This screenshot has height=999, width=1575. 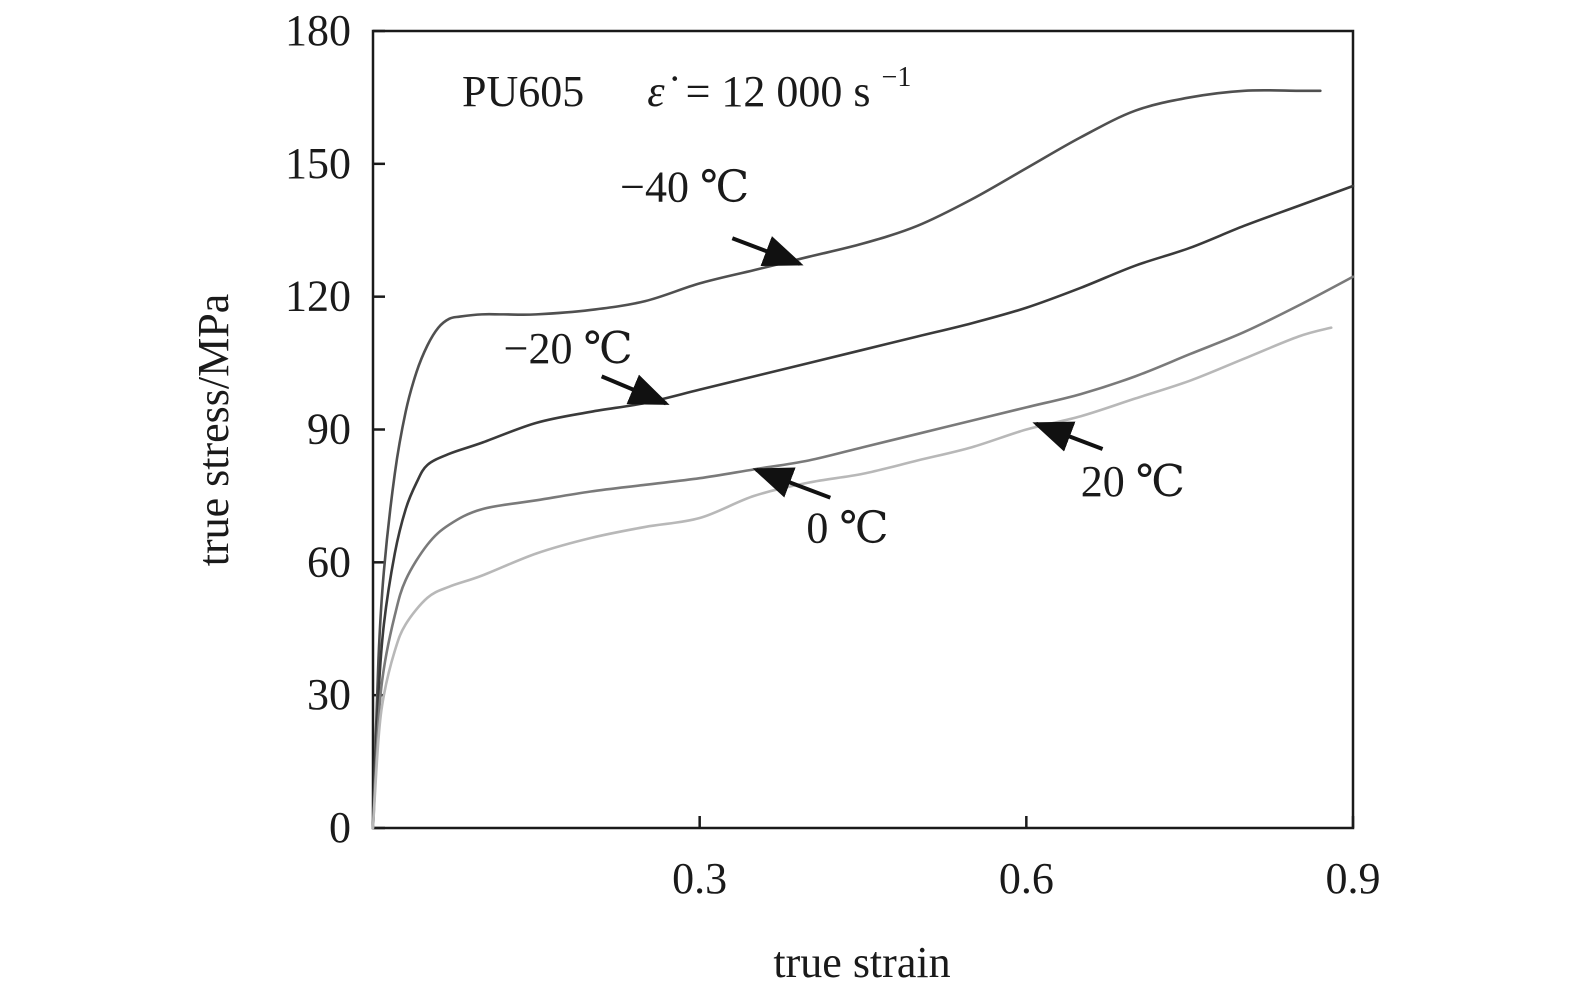 What do you see at coordinates (897, 77) in the screenshot?
I see `annotation-rate-exponent: −1` at bounding box center [897, 77].